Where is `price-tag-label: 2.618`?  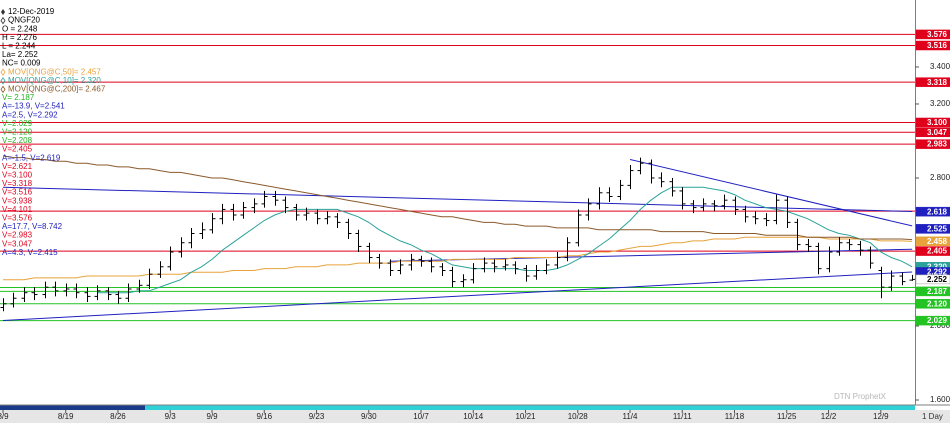 price-tag-label: 2.618 is located at coordinates (937, 211).